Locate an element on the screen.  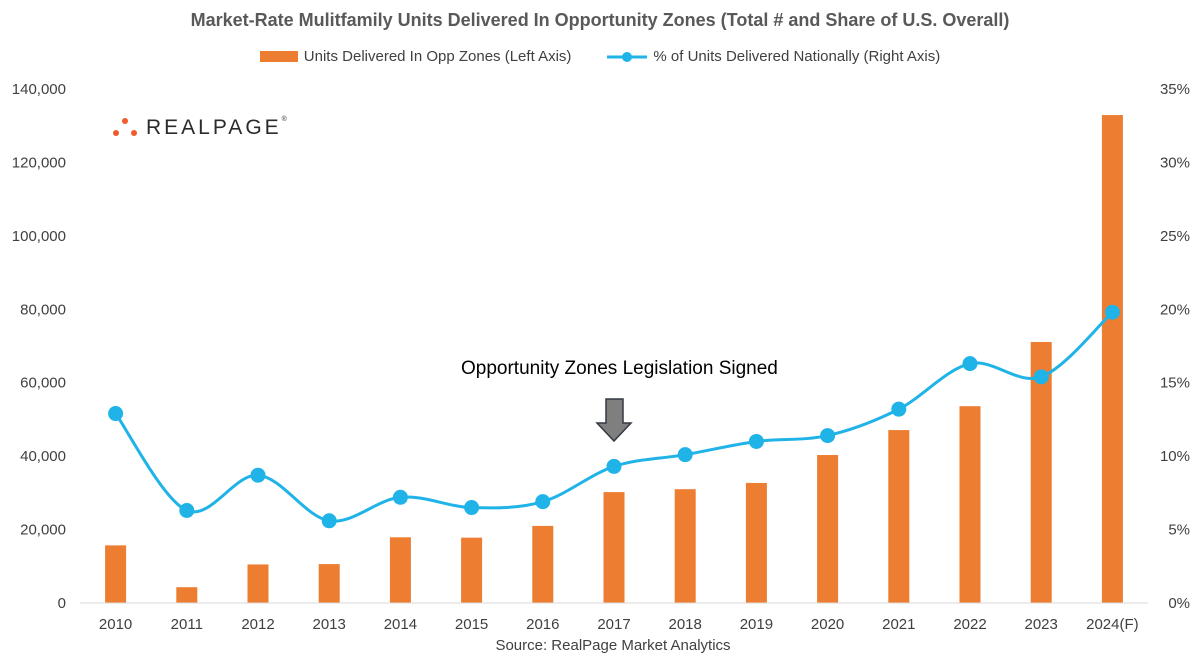
point-2016 is located at coordinates (543, 502).